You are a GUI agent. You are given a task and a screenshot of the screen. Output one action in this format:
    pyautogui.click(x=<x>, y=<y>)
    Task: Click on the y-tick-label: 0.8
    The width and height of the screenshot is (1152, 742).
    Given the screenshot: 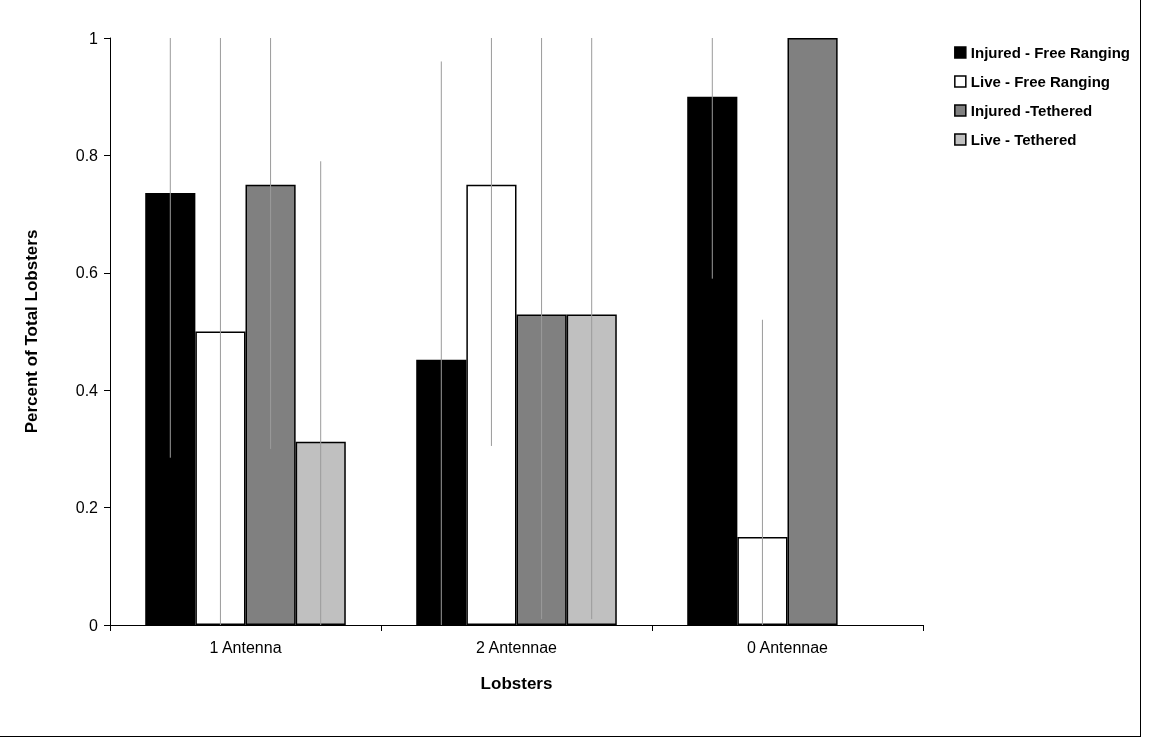 What is the action you would take?
    pyautogui.click(x=87, y=155)
    